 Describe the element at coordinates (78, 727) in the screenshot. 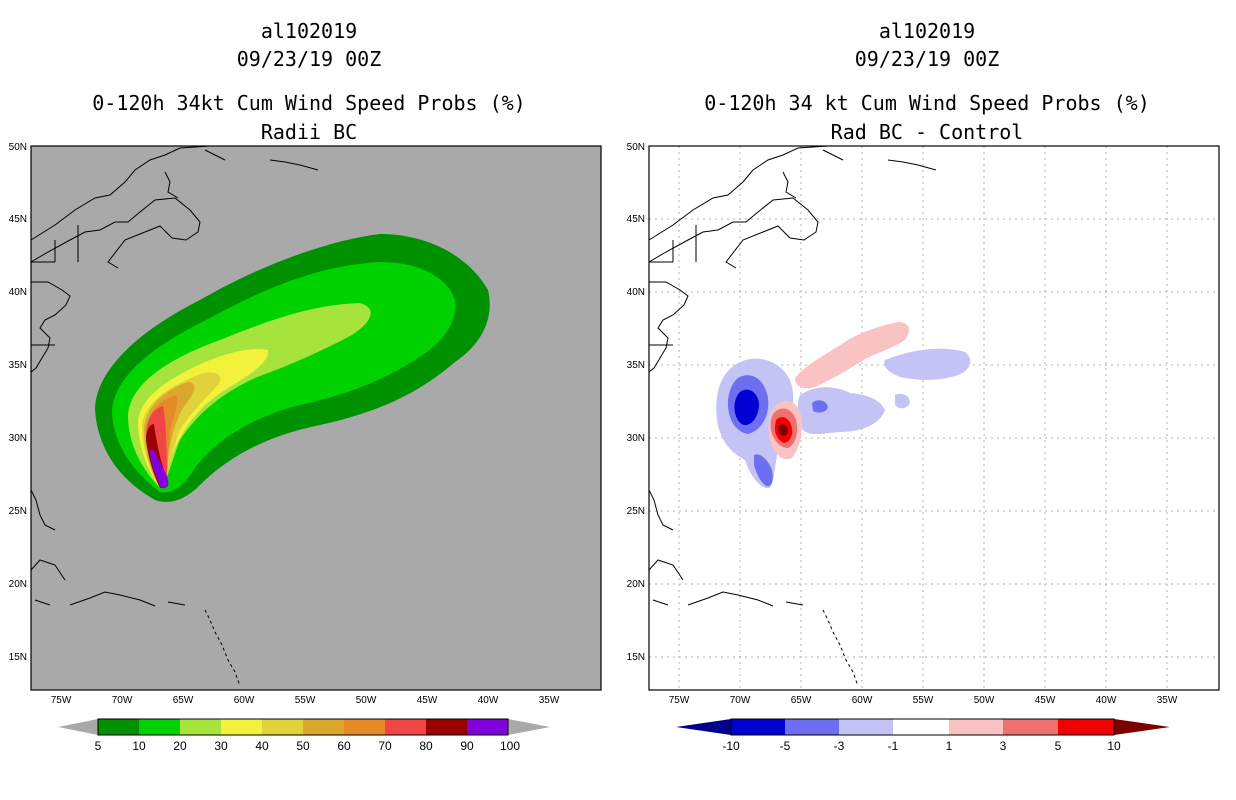

I see `left-colorbar-under` at that location.